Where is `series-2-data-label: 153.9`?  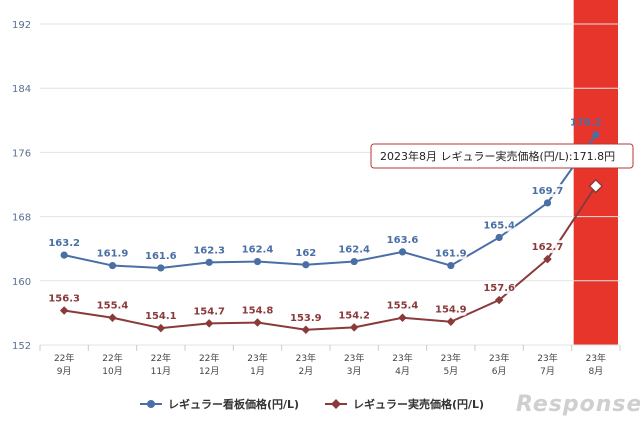
series-2-data-label: 153.9 is located at coordinates (306, 318).